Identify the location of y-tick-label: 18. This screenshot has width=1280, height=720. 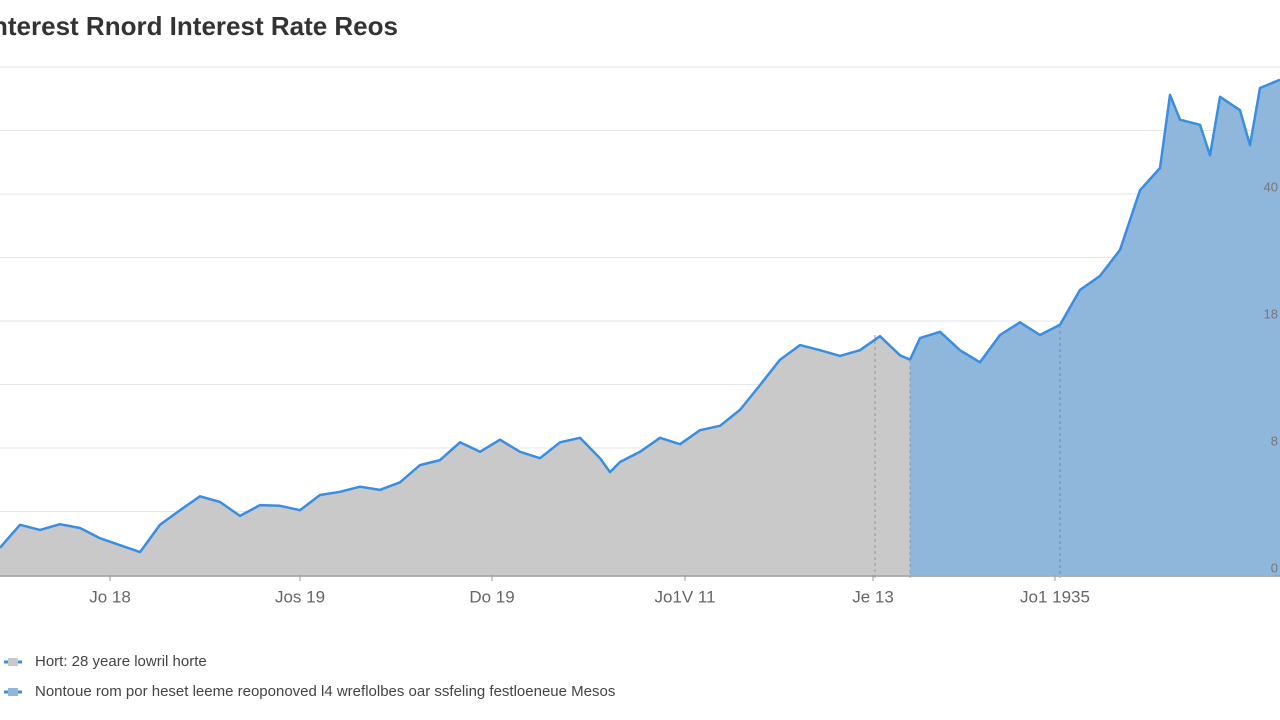
(1271, 313).